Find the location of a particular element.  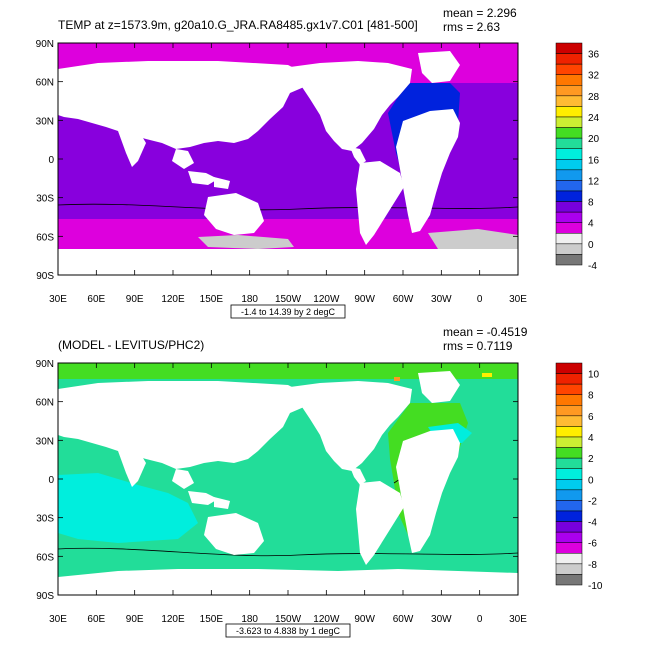

top-colorbar-label: 36 is located at coordinates (594, 55).